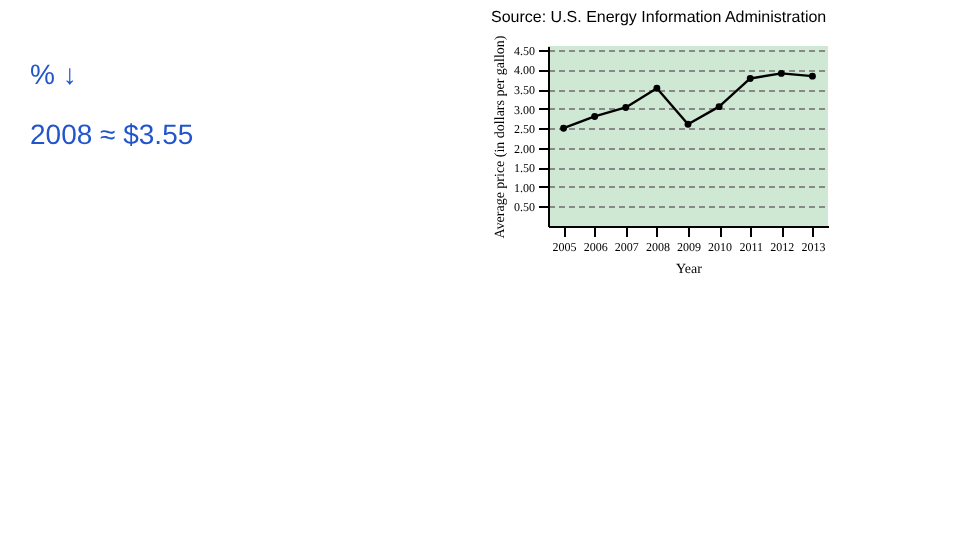 The width and height of the screenshot is (960, 540). Describe the element at coordinates (659, 17) in the screenshot. I see `source-note: Source: U.S. Energy Information Administration` at that location.